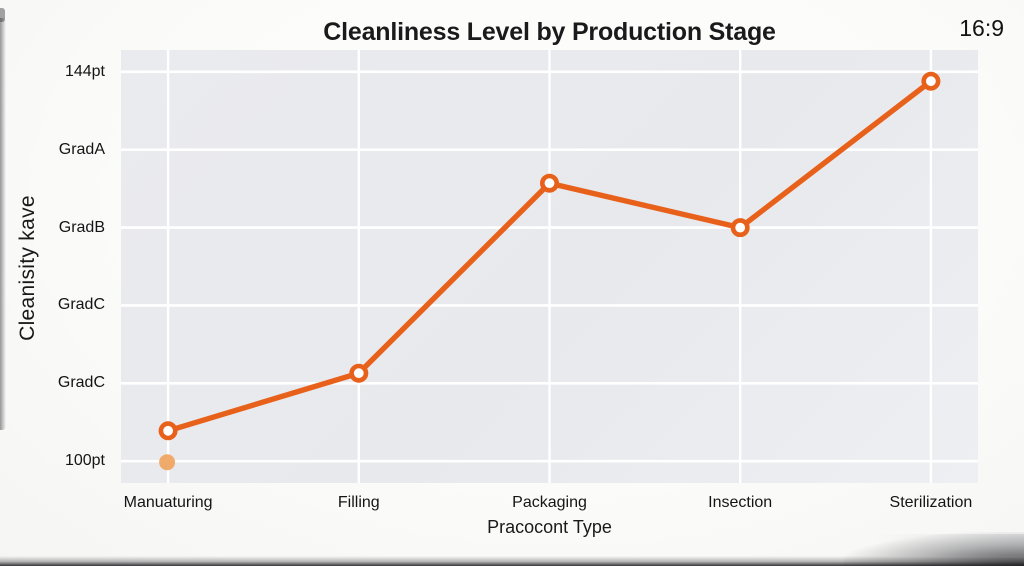 The image size is (1024, 566). Describe the element at coordinates (549, 502) in the screenshot. I see `x-tick-label: Packaging` at that location.